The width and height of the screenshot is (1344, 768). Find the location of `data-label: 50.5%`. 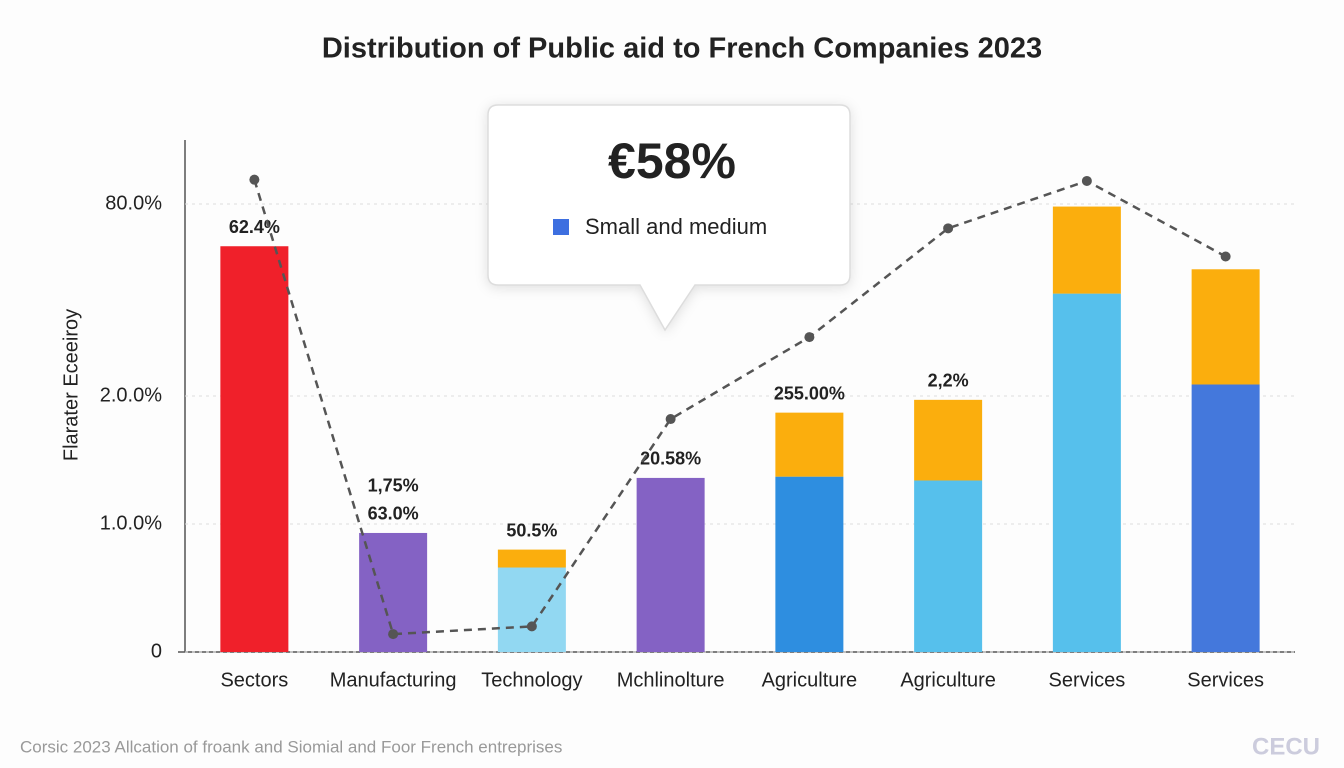

data-label: 50.5% is located at coordinates (531, 530).